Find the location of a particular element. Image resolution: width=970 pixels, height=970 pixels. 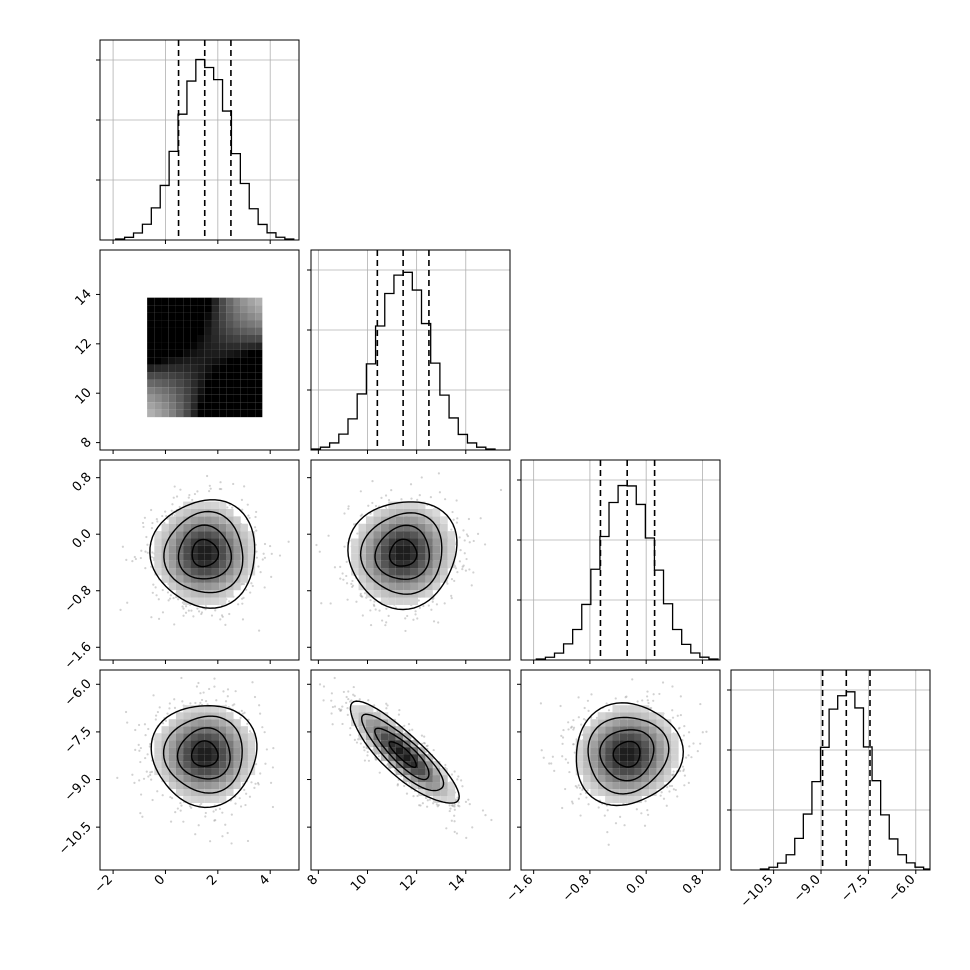

y-tick-label: 14 is located at coordinates (84, 298).